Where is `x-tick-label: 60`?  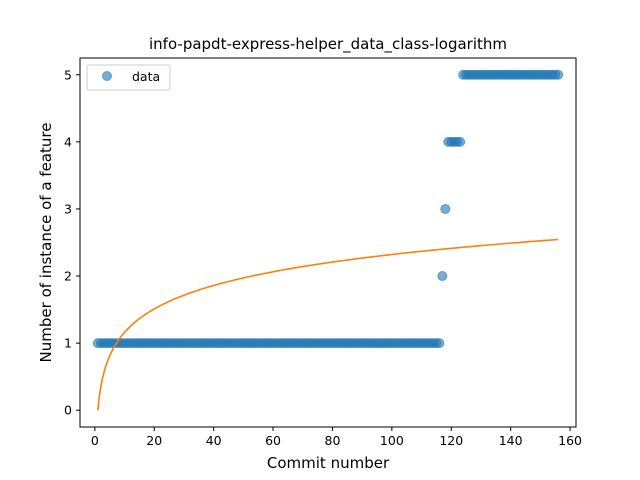 x-tick-label: 60 is located at coordinates (273, 440).